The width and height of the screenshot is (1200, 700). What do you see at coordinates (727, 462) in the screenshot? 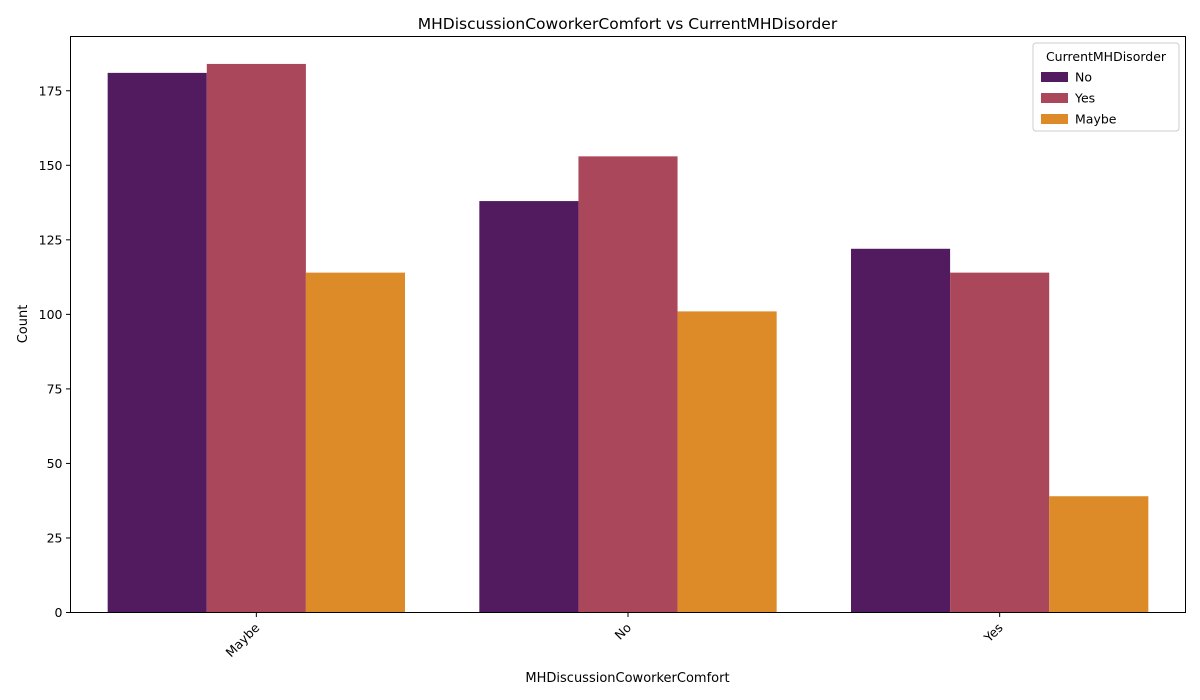
I see `bar-no-maybe` at bounding box center [727, 462].